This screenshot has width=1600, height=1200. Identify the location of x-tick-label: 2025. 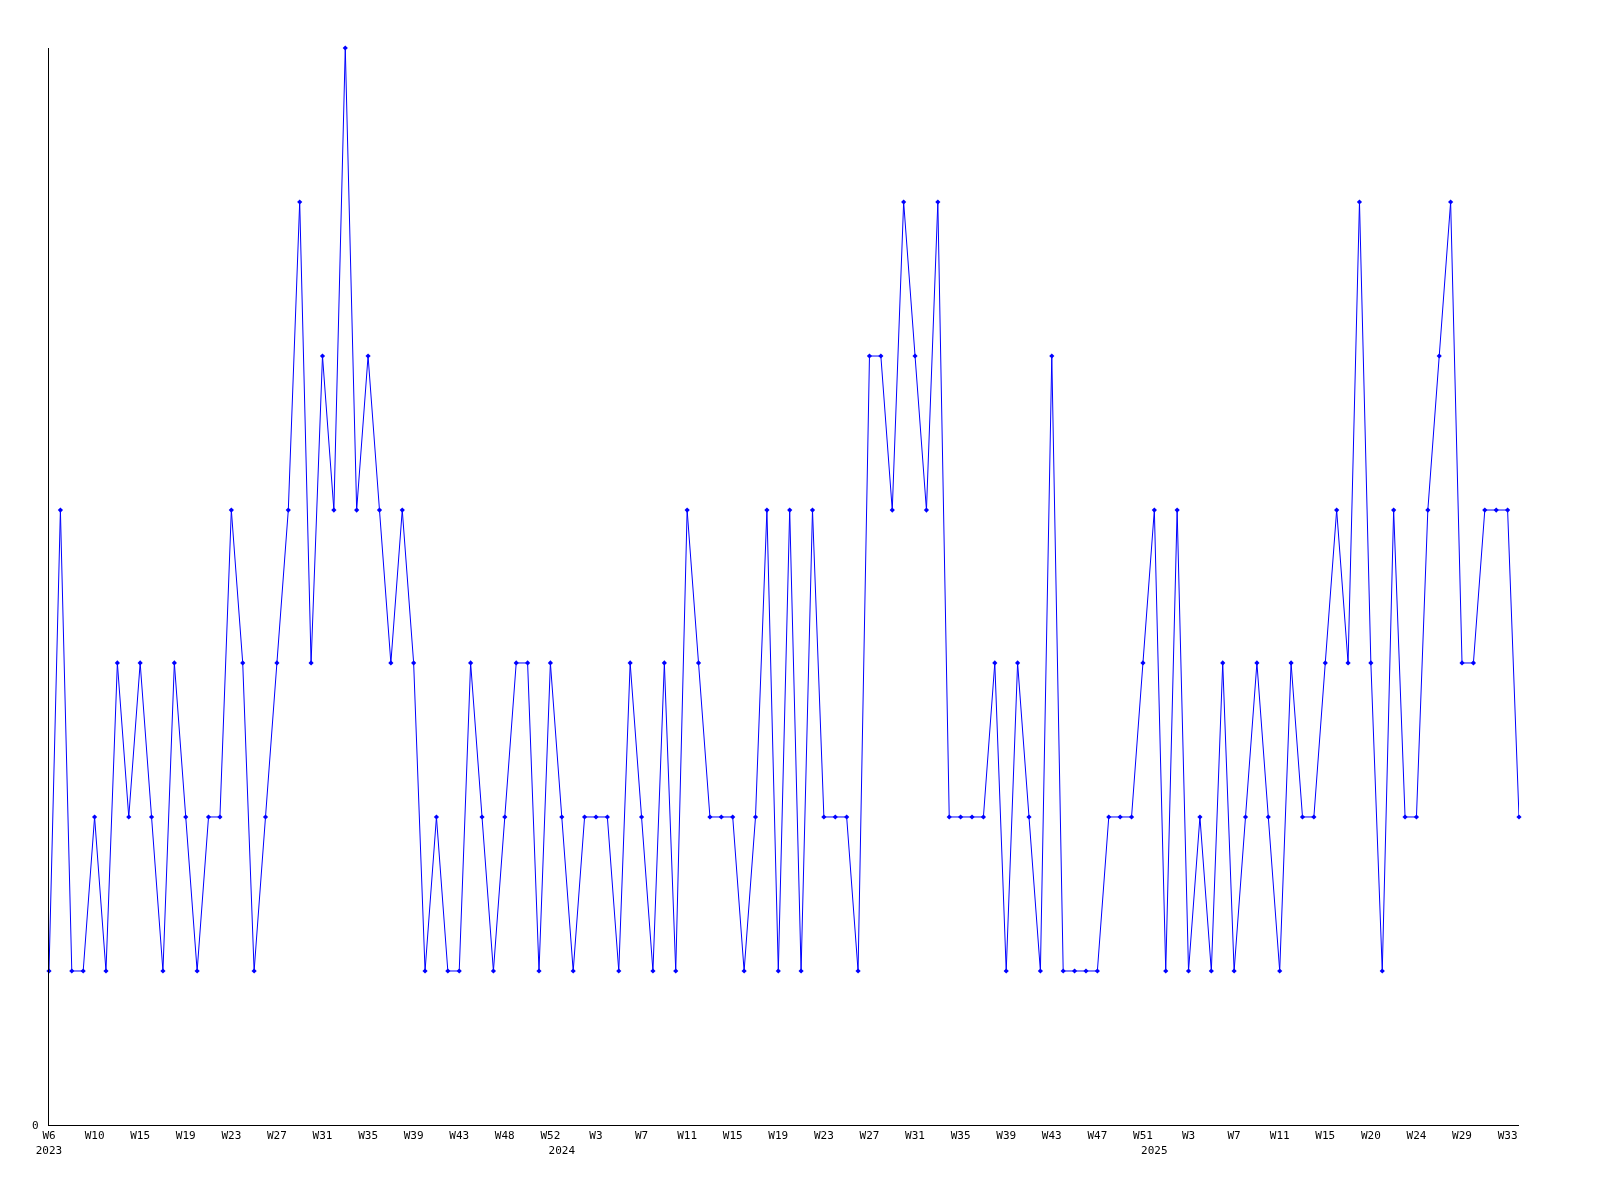
(1154, 1150).